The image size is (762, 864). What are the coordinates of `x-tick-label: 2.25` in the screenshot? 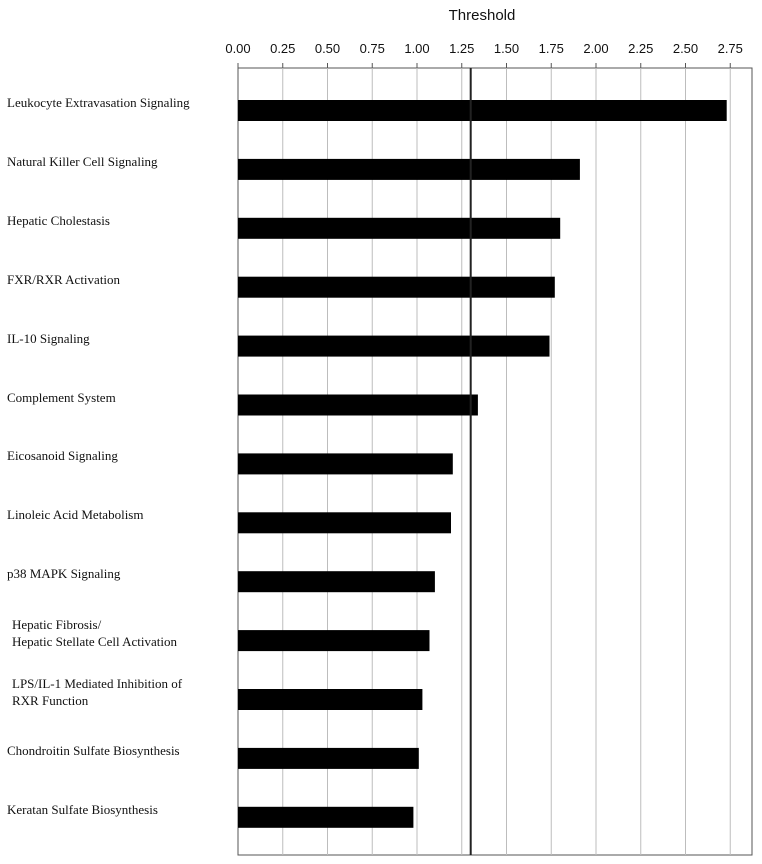 It's located at (640, 48).